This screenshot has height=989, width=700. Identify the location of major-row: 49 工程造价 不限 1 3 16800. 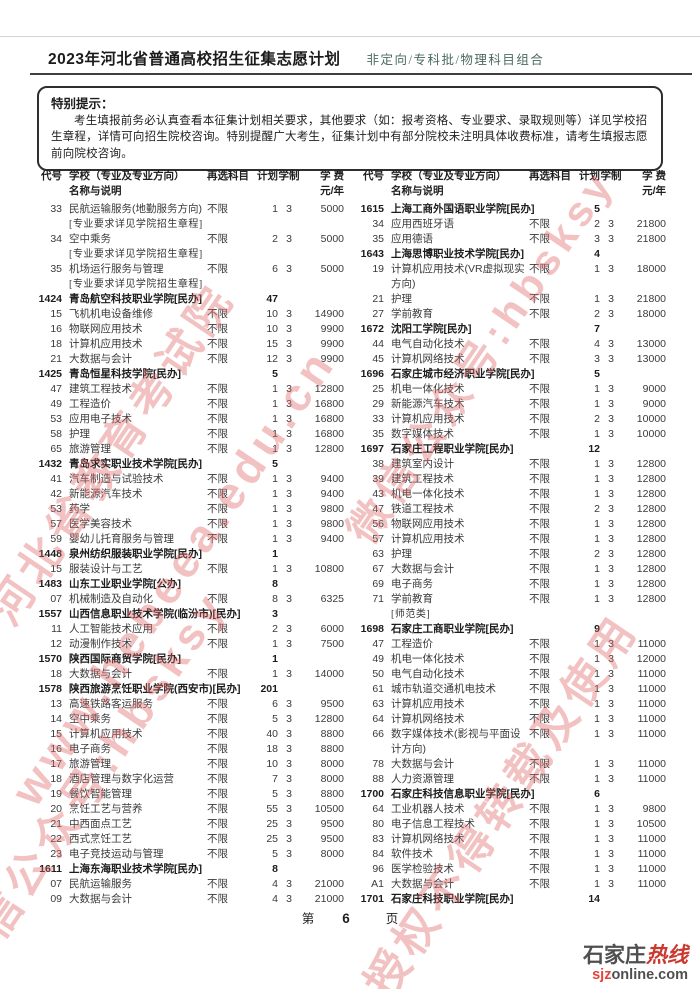
(194, 404).